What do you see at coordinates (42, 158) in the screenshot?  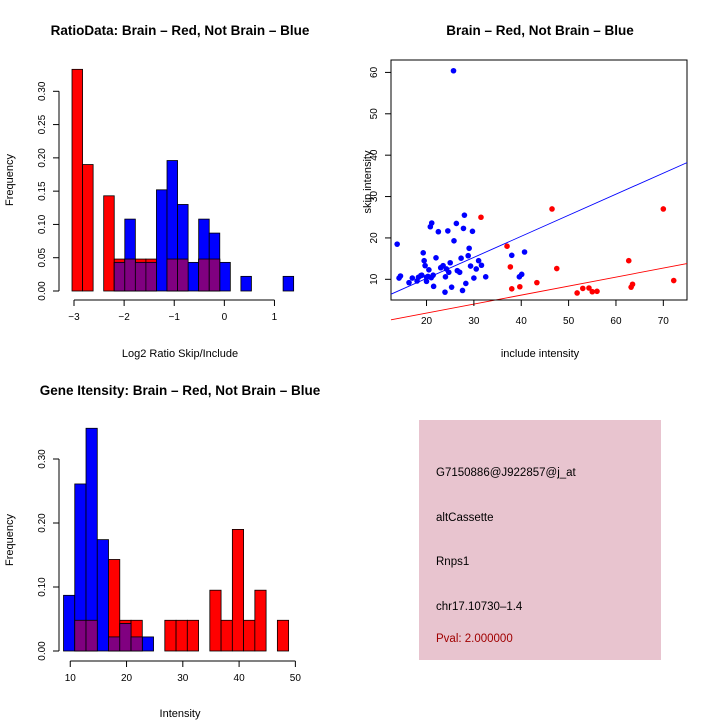 I see `ratio-histogram-y-tick-label: 0.20` at bounding box center [42, 158].